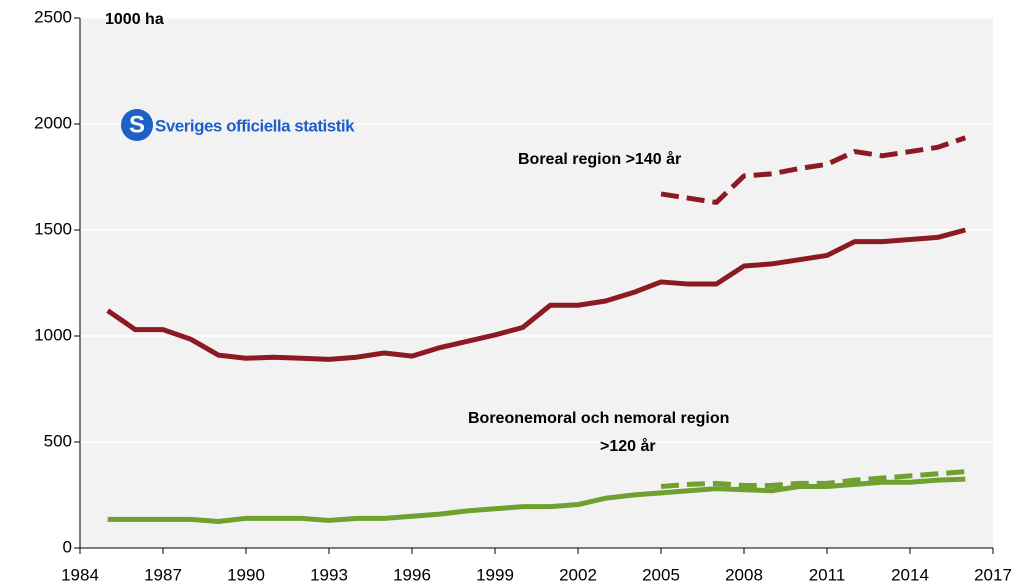 The height and width of the screenshot is (587, 1025). What do you see at coordinates (67, 546) in the screenshot?
I see `y-tick-label: 0` at bounding box center [67, 546].